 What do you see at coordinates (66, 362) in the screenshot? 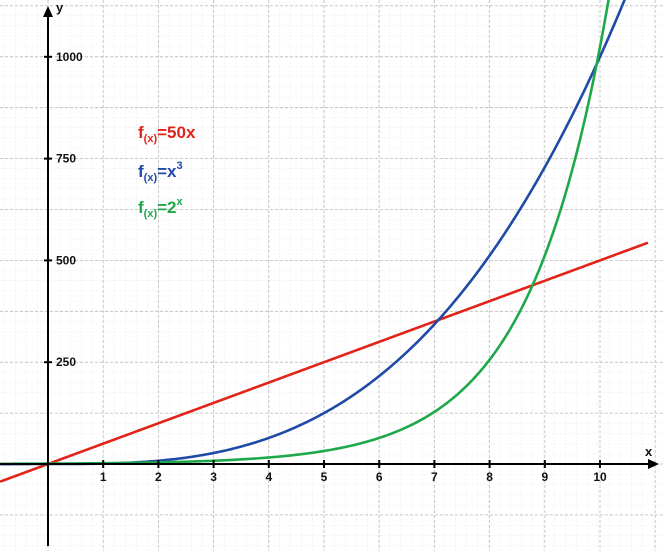
I see `y-tick-label: 250` at bounding box center [66, 362].